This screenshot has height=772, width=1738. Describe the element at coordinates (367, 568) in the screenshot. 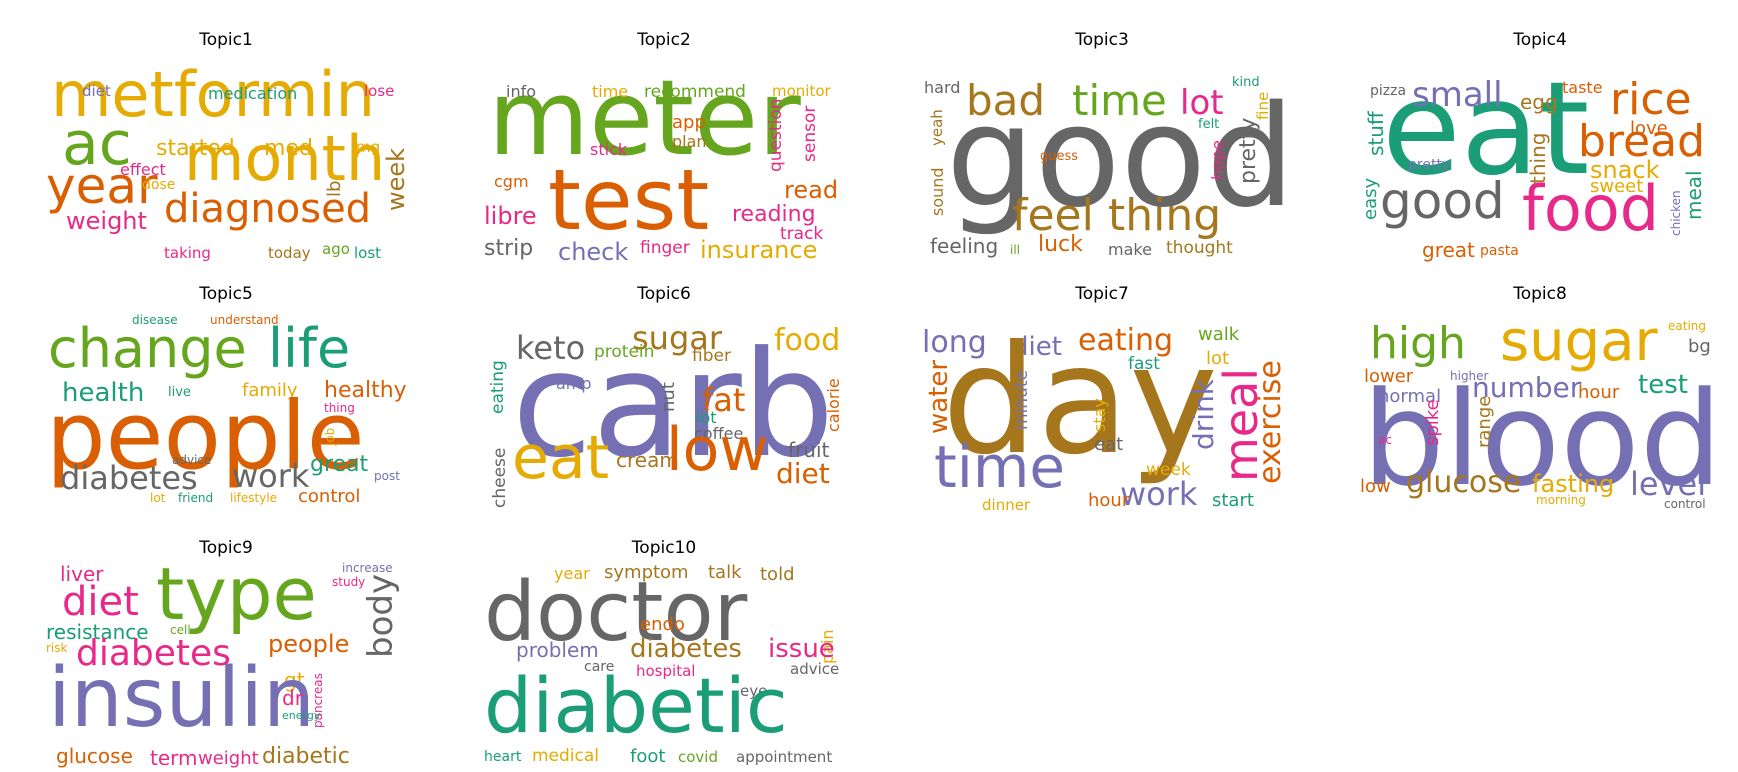

I see `cloud-word: increase` at that location.